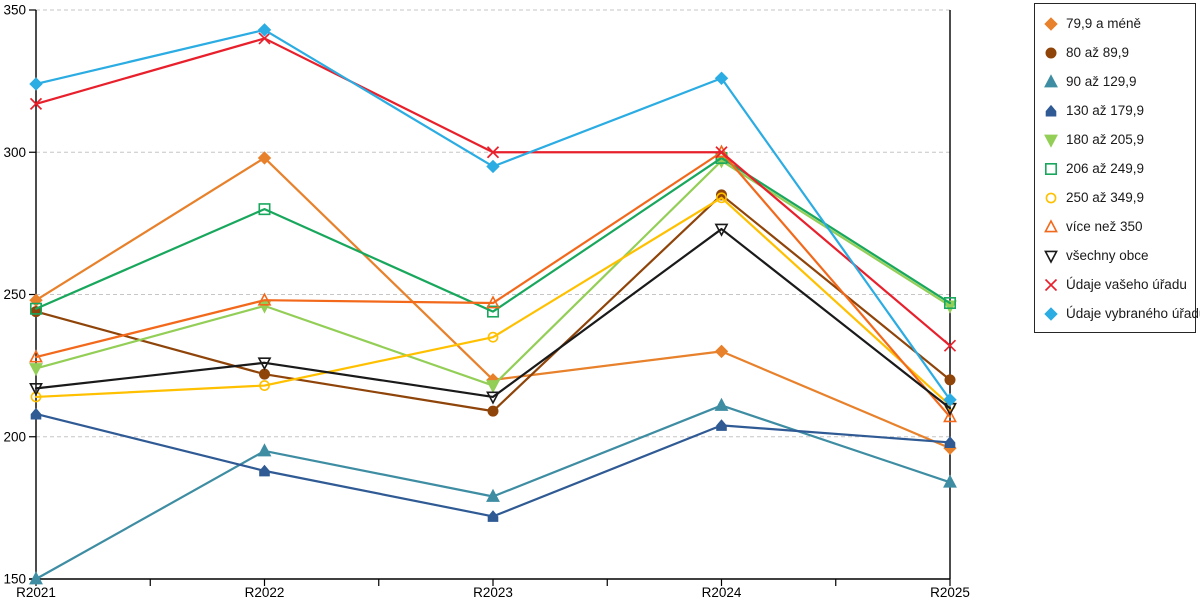 This screenshot has width=1200, height=600. I want to click on legend-item-5: 206 až 249,9, so click(1115, 168).